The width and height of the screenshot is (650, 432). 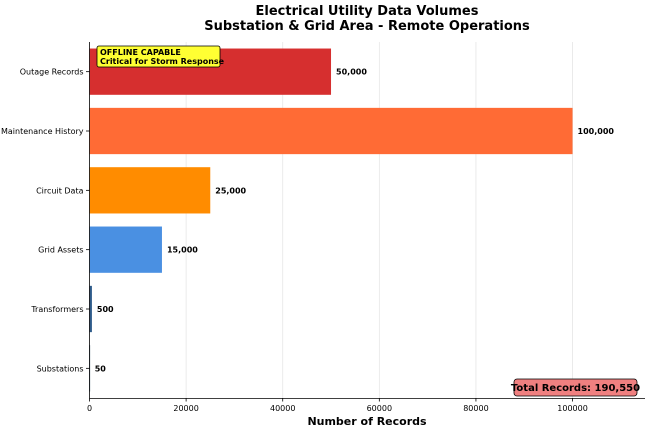 I want to click on y-tick-label: Transformers, so click(x=56, y=309).